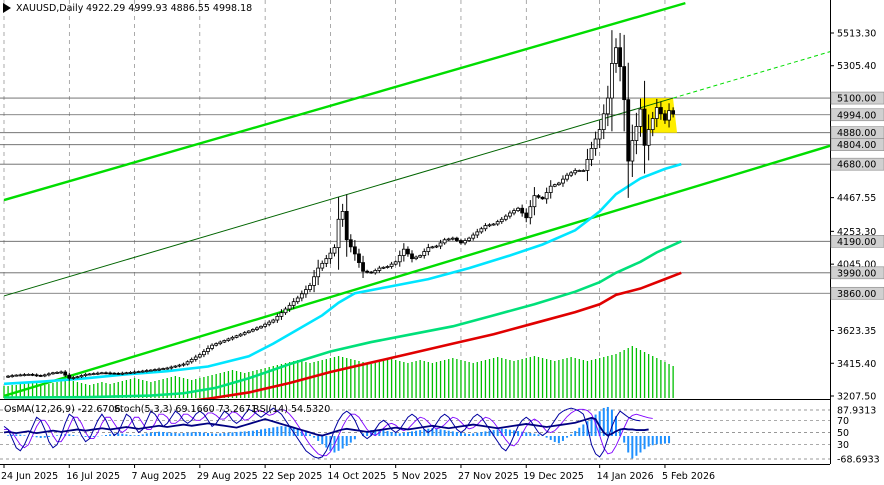 This screenshot has width=884, height=485. I want to click on highlight-zone, so click(659, 115).